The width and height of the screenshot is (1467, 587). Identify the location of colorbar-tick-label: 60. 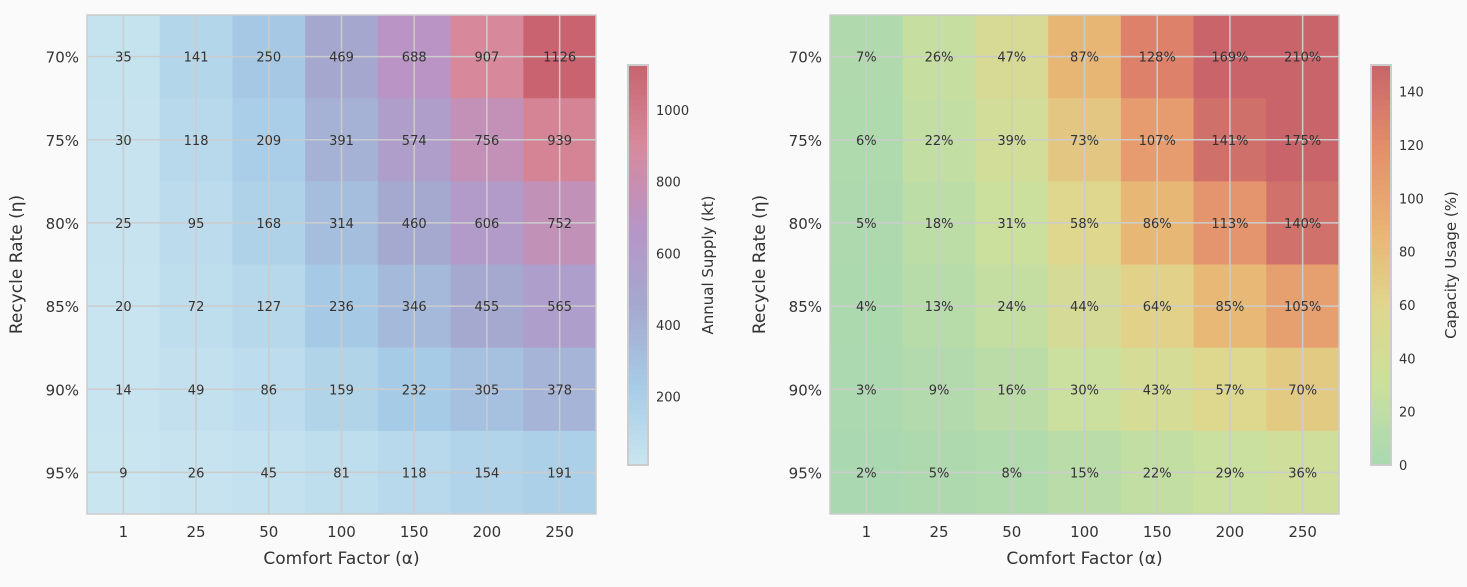
(1407, 306).